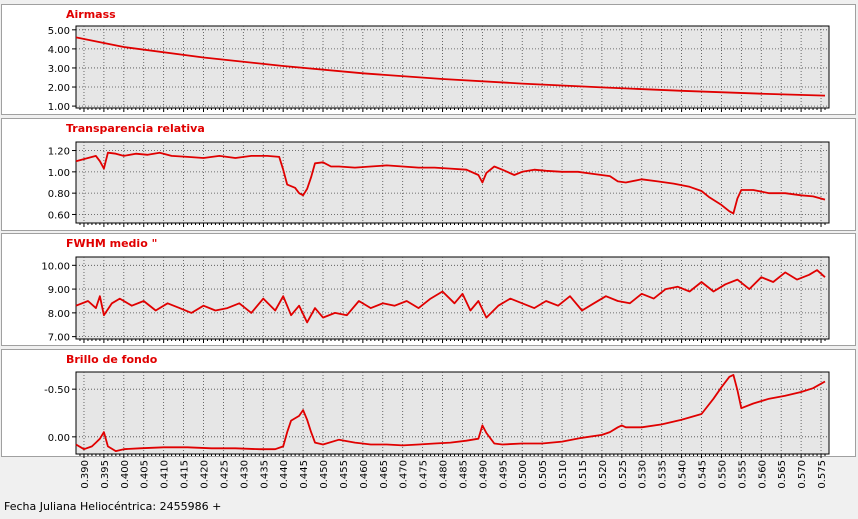 The width and height of the screenshot is (858, 519). What do you see at coordinates (364, 474) in the screenshot?
I see `x-tick-label: 0.460` at bounding box center [364, 474].